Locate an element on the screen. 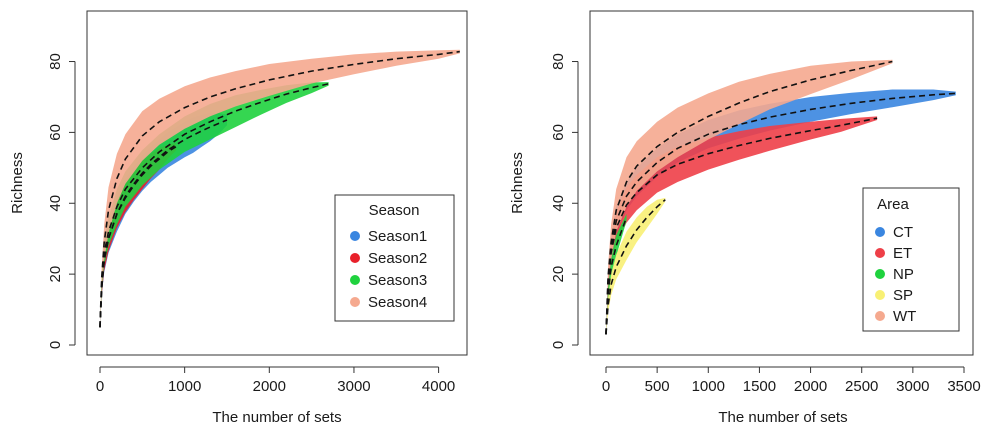 This screenshot has width=989, height=428. legend-swatch-season3 is located at coordinates (355, 280).